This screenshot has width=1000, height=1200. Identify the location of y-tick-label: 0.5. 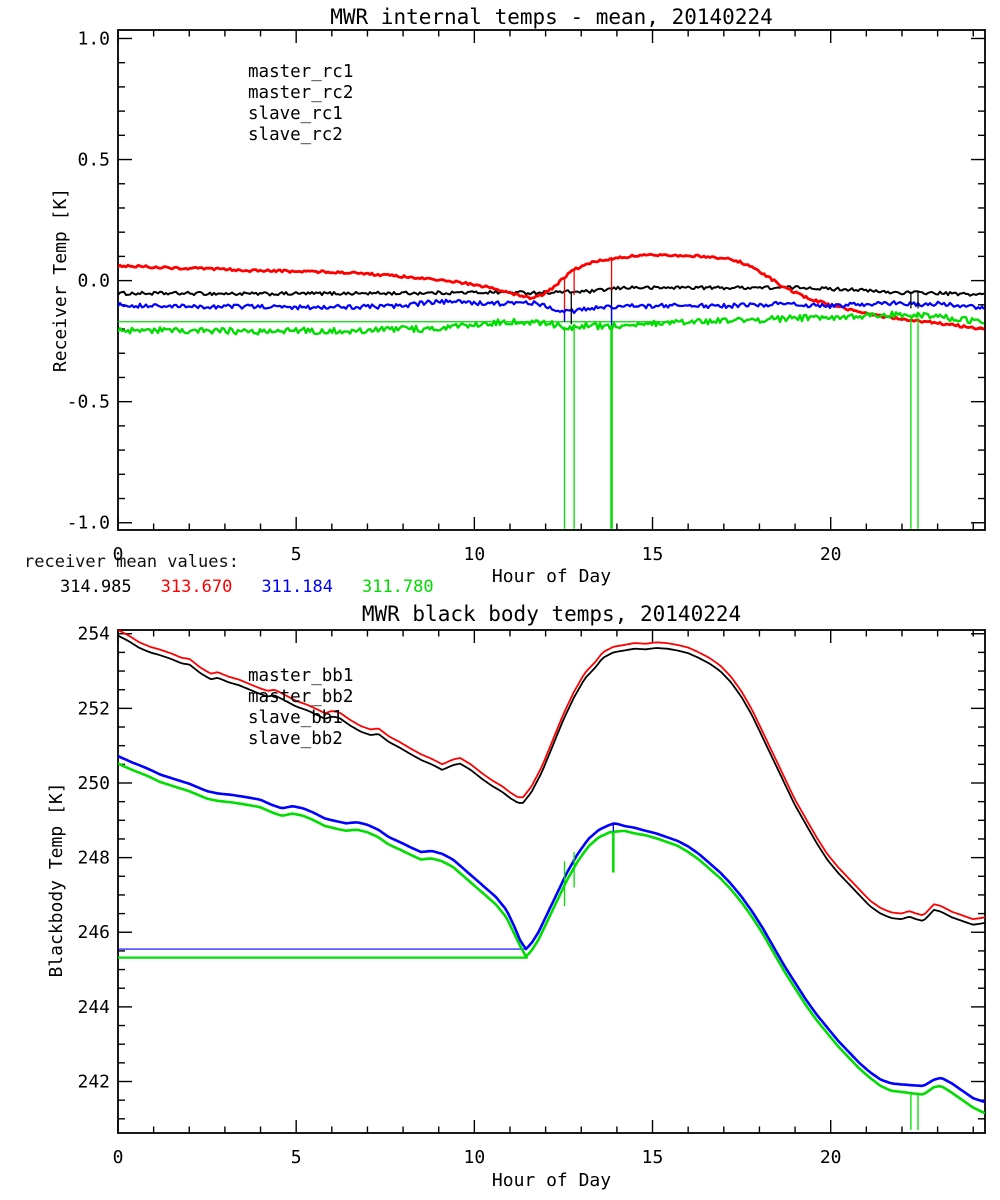
(93, 160).